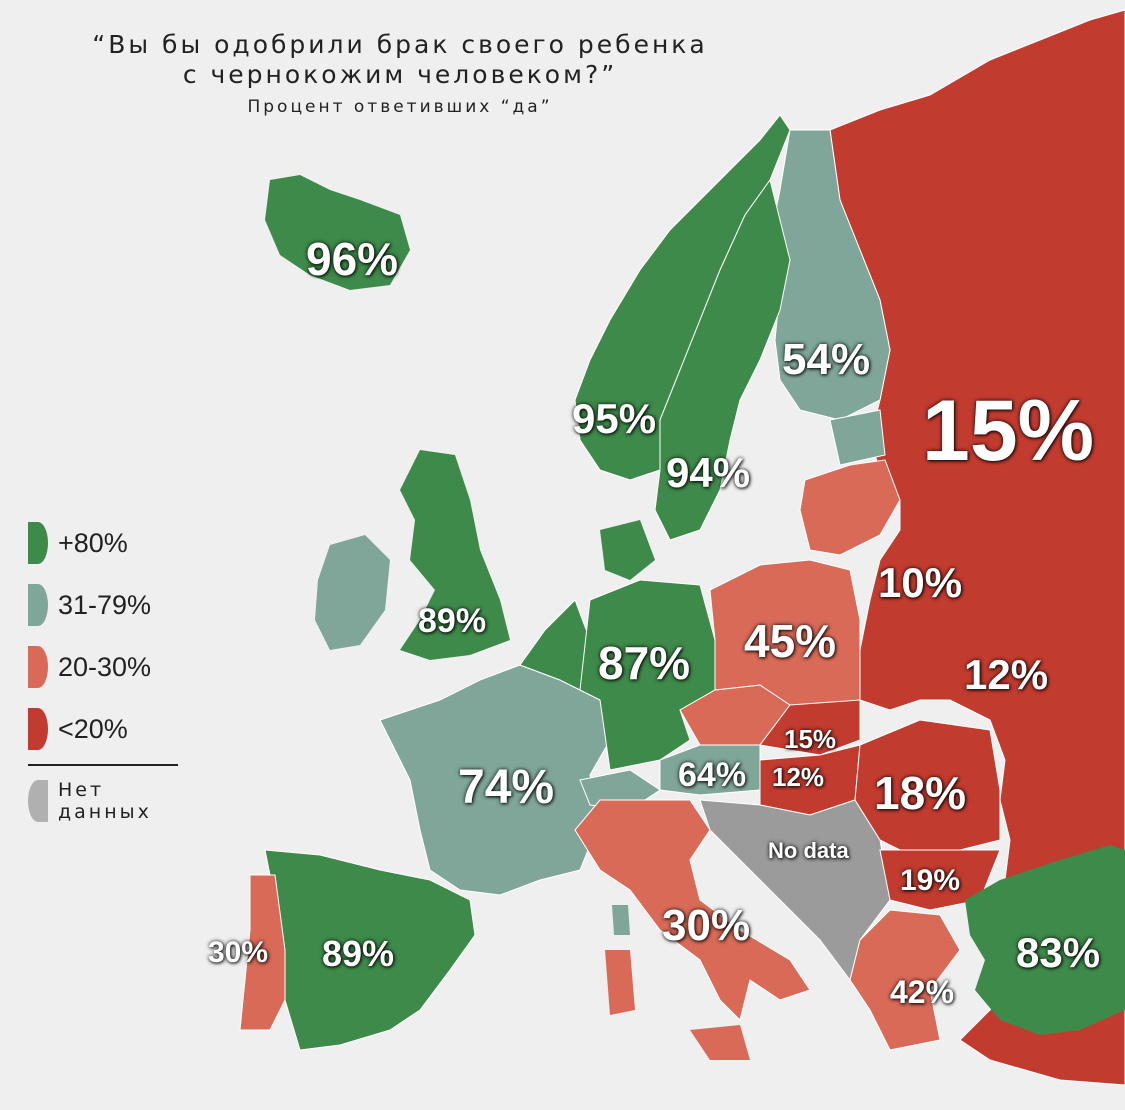 The width and height of the screenshot is (1125, 1110). I want to click on legend-item-nodata: Нет данных, so click(108, 801).